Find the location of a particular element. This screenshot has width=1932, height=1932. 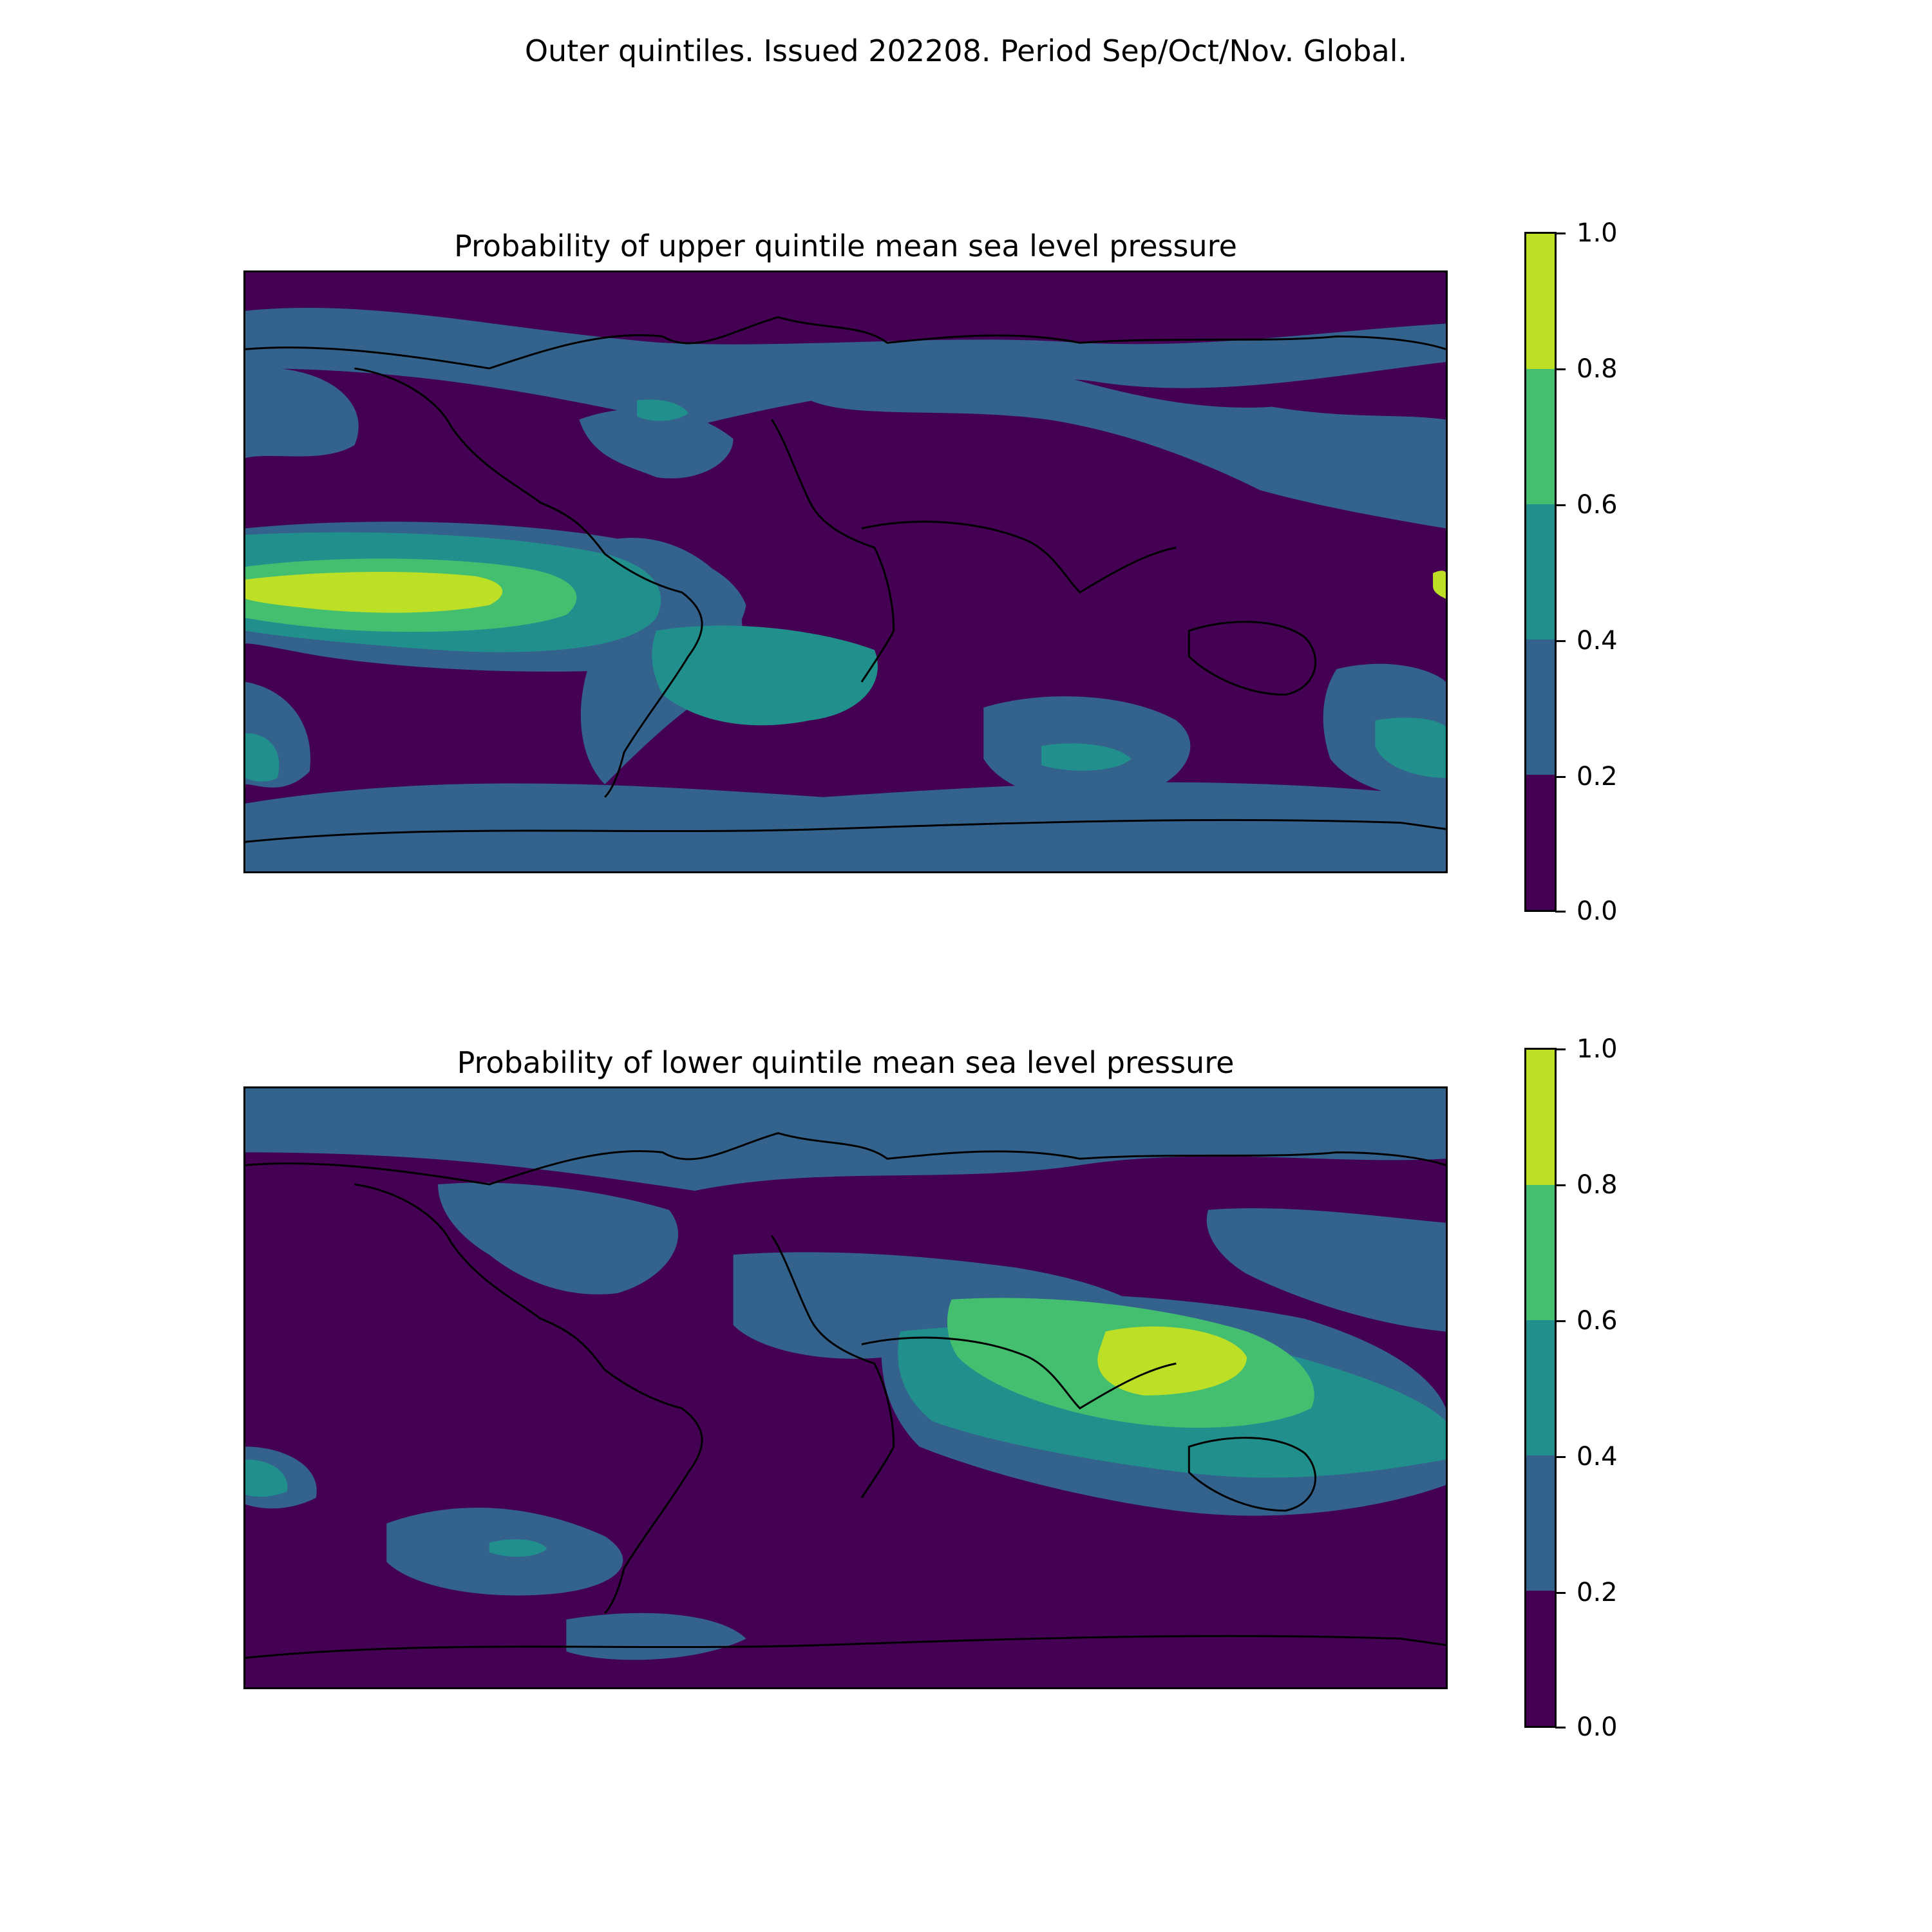

colorbar-upper-tick-label: 0.4 is located at coordinates (1597, 641).